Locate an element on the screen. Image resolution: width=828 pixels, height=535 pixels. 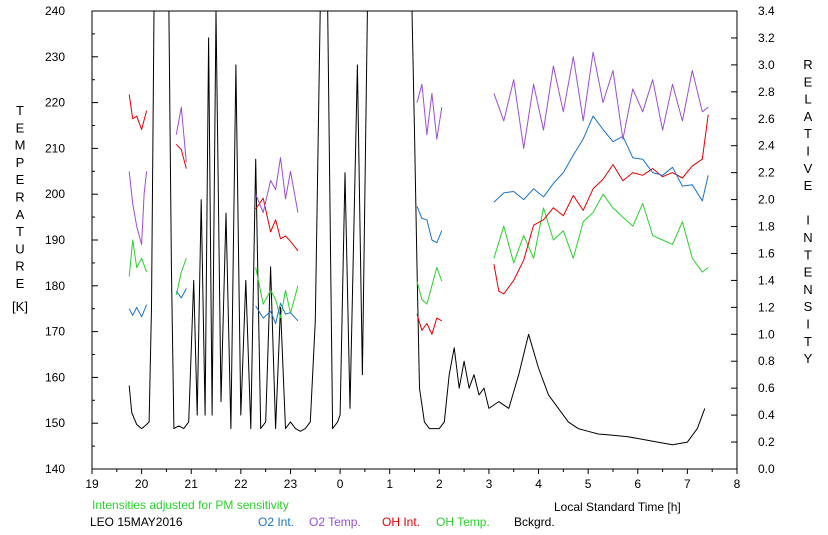
x-tick-label: 23 is located at coordinates (291, 484).